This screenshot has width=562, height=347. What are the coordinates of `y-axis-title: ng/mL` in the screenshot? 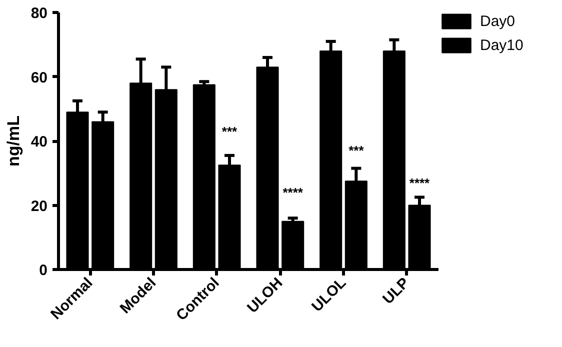 It's located at (13, 140).